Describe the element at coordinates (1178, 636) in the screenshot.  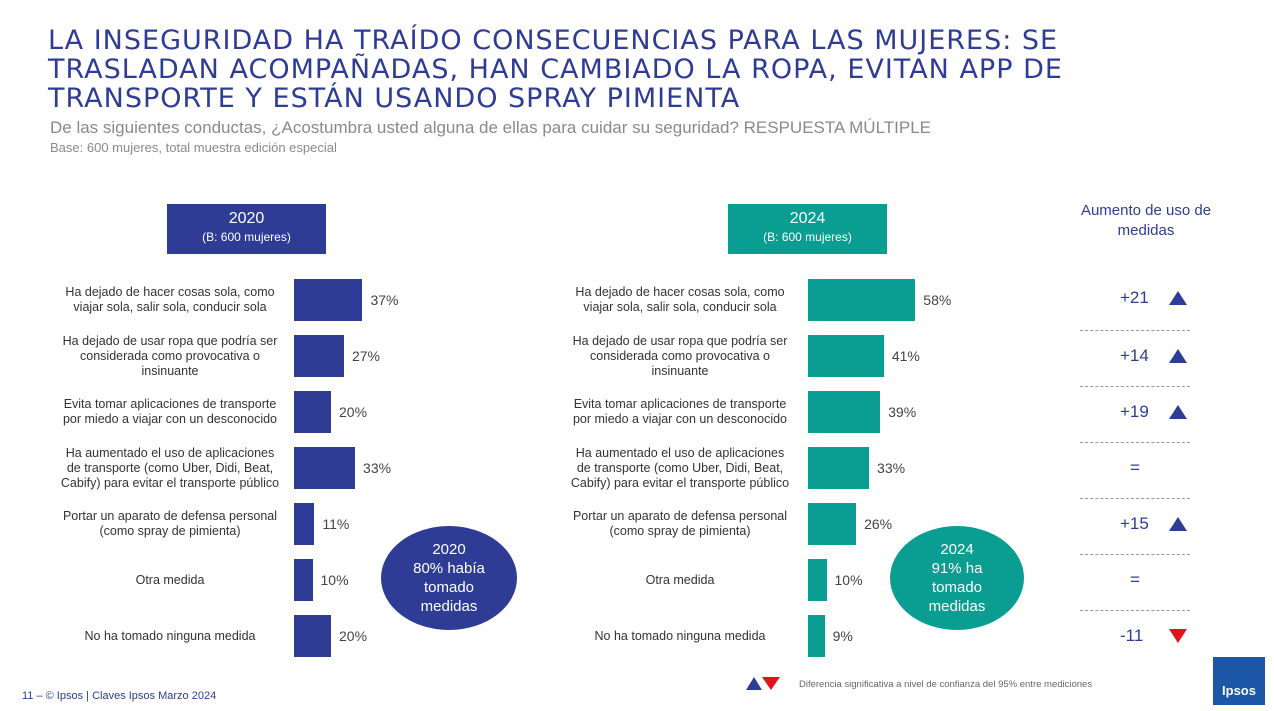
I see `down-triangle-icon` at that location.